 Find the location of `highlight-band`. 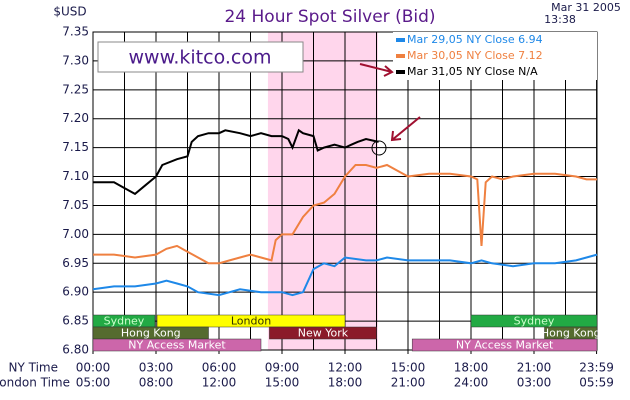

highlight-band is located at coordinates (322, 191).